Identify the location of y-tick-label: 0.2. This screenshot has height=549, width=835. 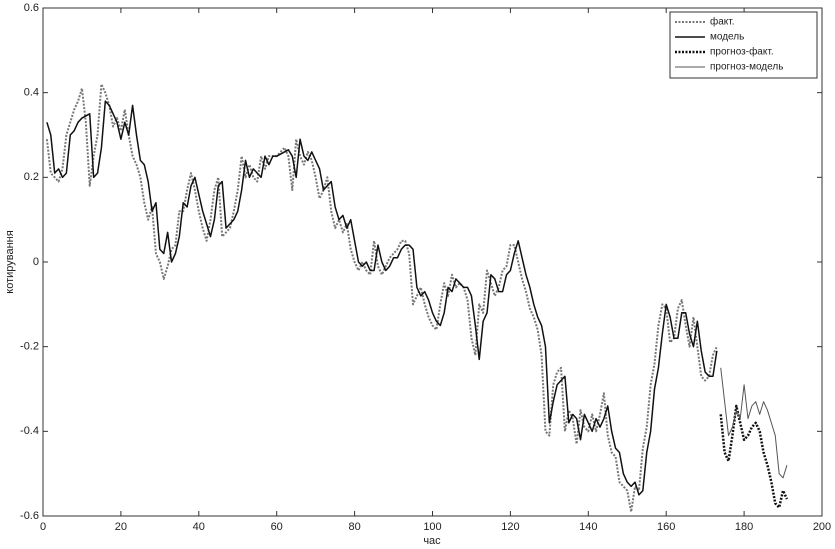
(31, 177).